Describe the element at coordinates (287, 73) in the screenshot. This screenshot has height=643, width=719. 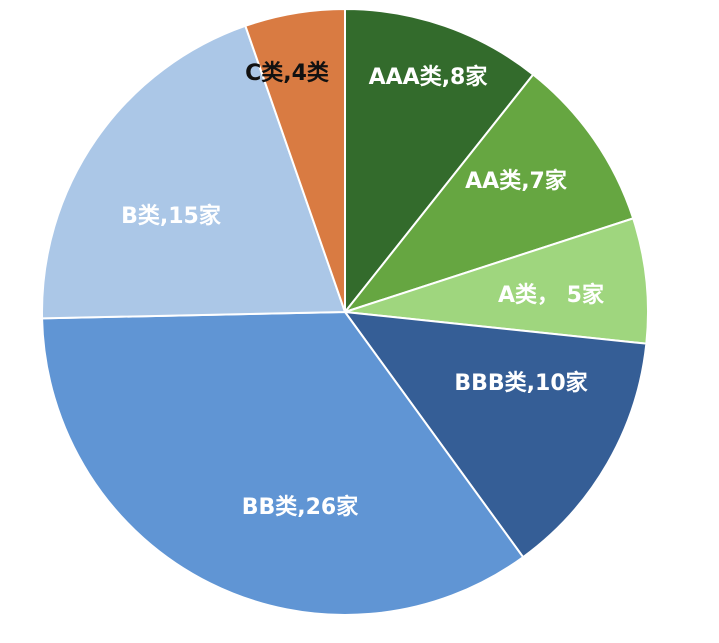
I see `pie-label-c: C类,4类` at that location.